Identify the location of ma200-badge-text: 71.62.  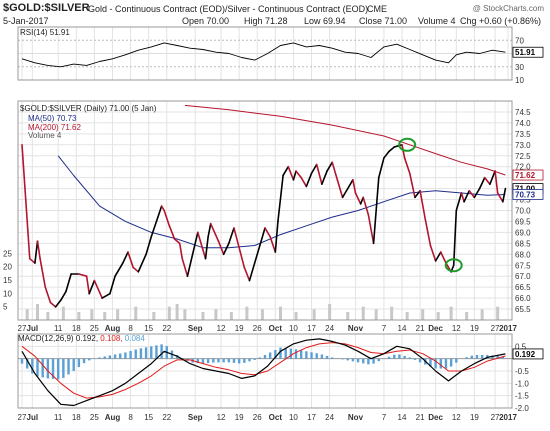
(525, 175).